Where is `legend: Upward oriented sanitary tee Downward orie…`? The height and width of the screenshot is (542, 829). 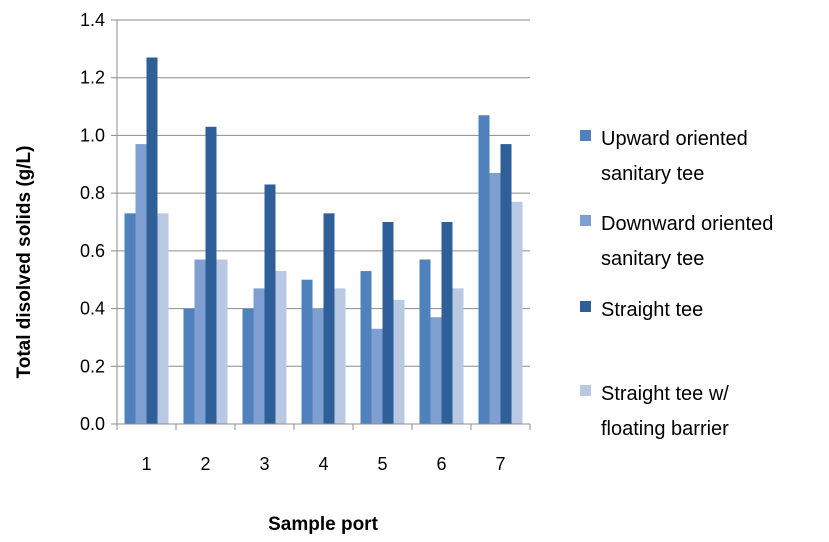
legend: Upward oriented sanitary tee Downward orie… is located at coordinates (676, 284).